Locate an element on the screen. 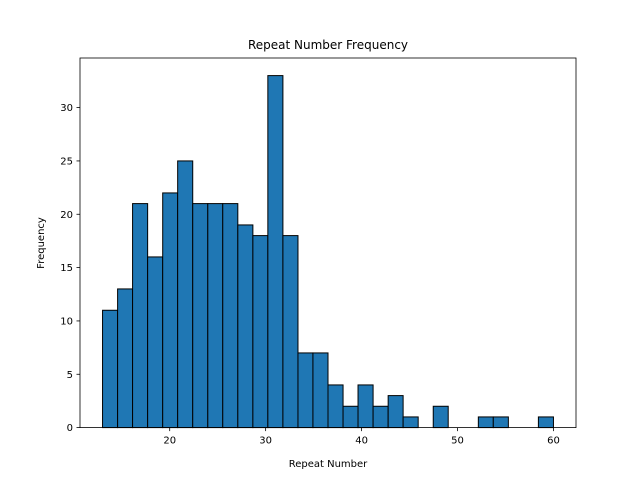 The height and width of the screenshot is (480, 640). y-tick-label: 20 is located at coordinates (66, 215).